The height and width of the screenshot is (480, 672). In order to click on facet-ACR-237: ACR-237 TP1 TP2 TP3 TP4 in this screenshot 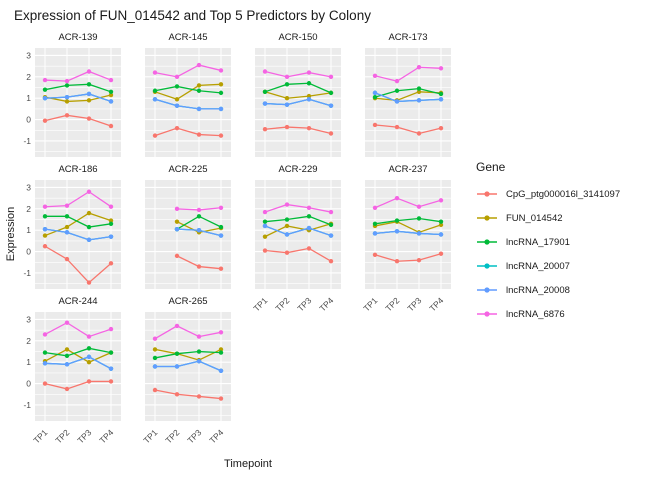, I will do `click(401, 237)`.